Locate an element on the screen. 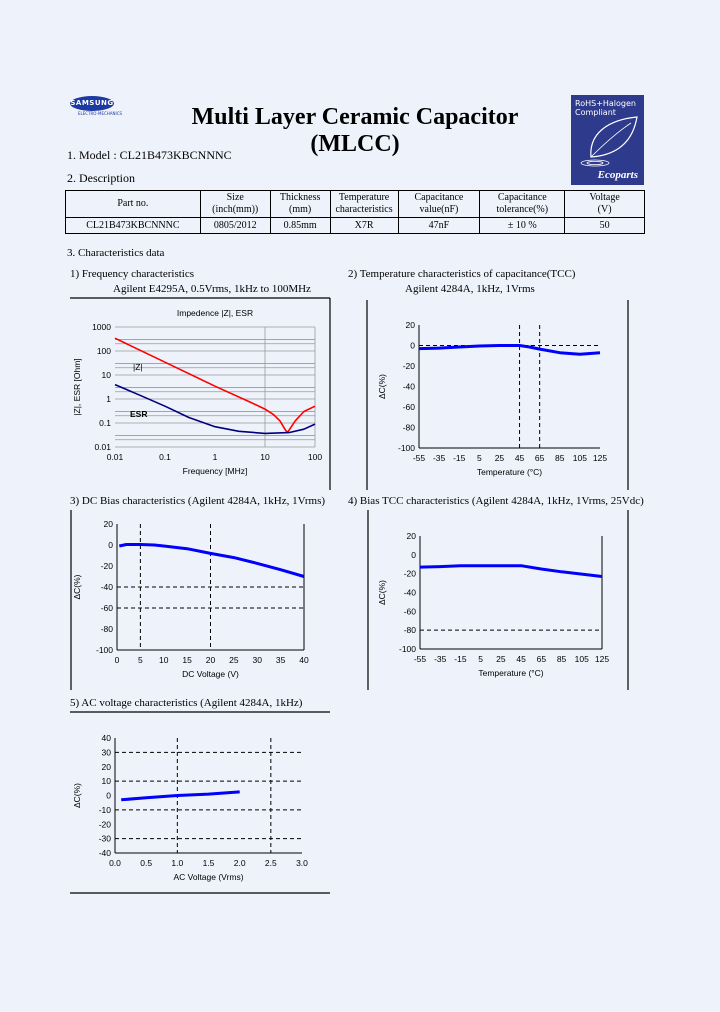  column-header: Capacitance value(nF) is located at coordinates (439, 204).